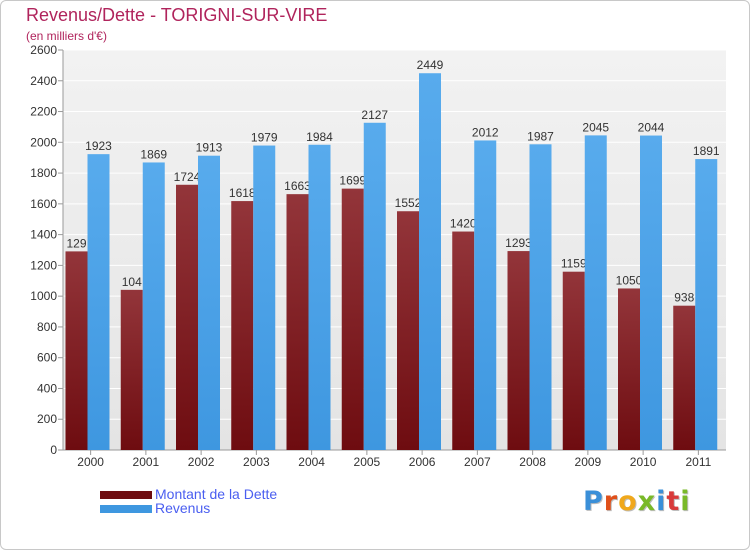 This screenshot has width=750, height=550. What do you see at coordinates (532, 462) in the screenshot?
I see `x-tick-label: 2008` at bounding box center [532, 462].